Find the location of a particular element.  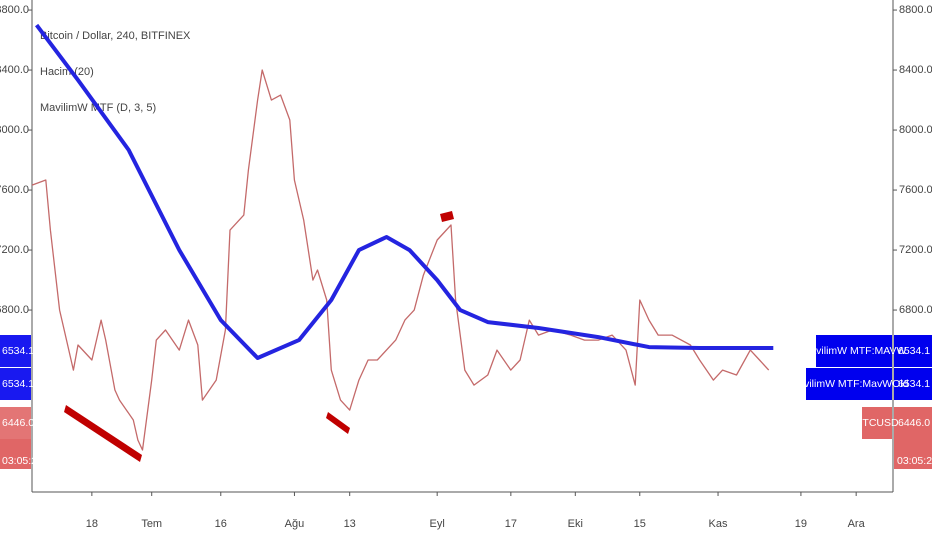

x-tick-label: 17 is located at coordinates (511, 524).